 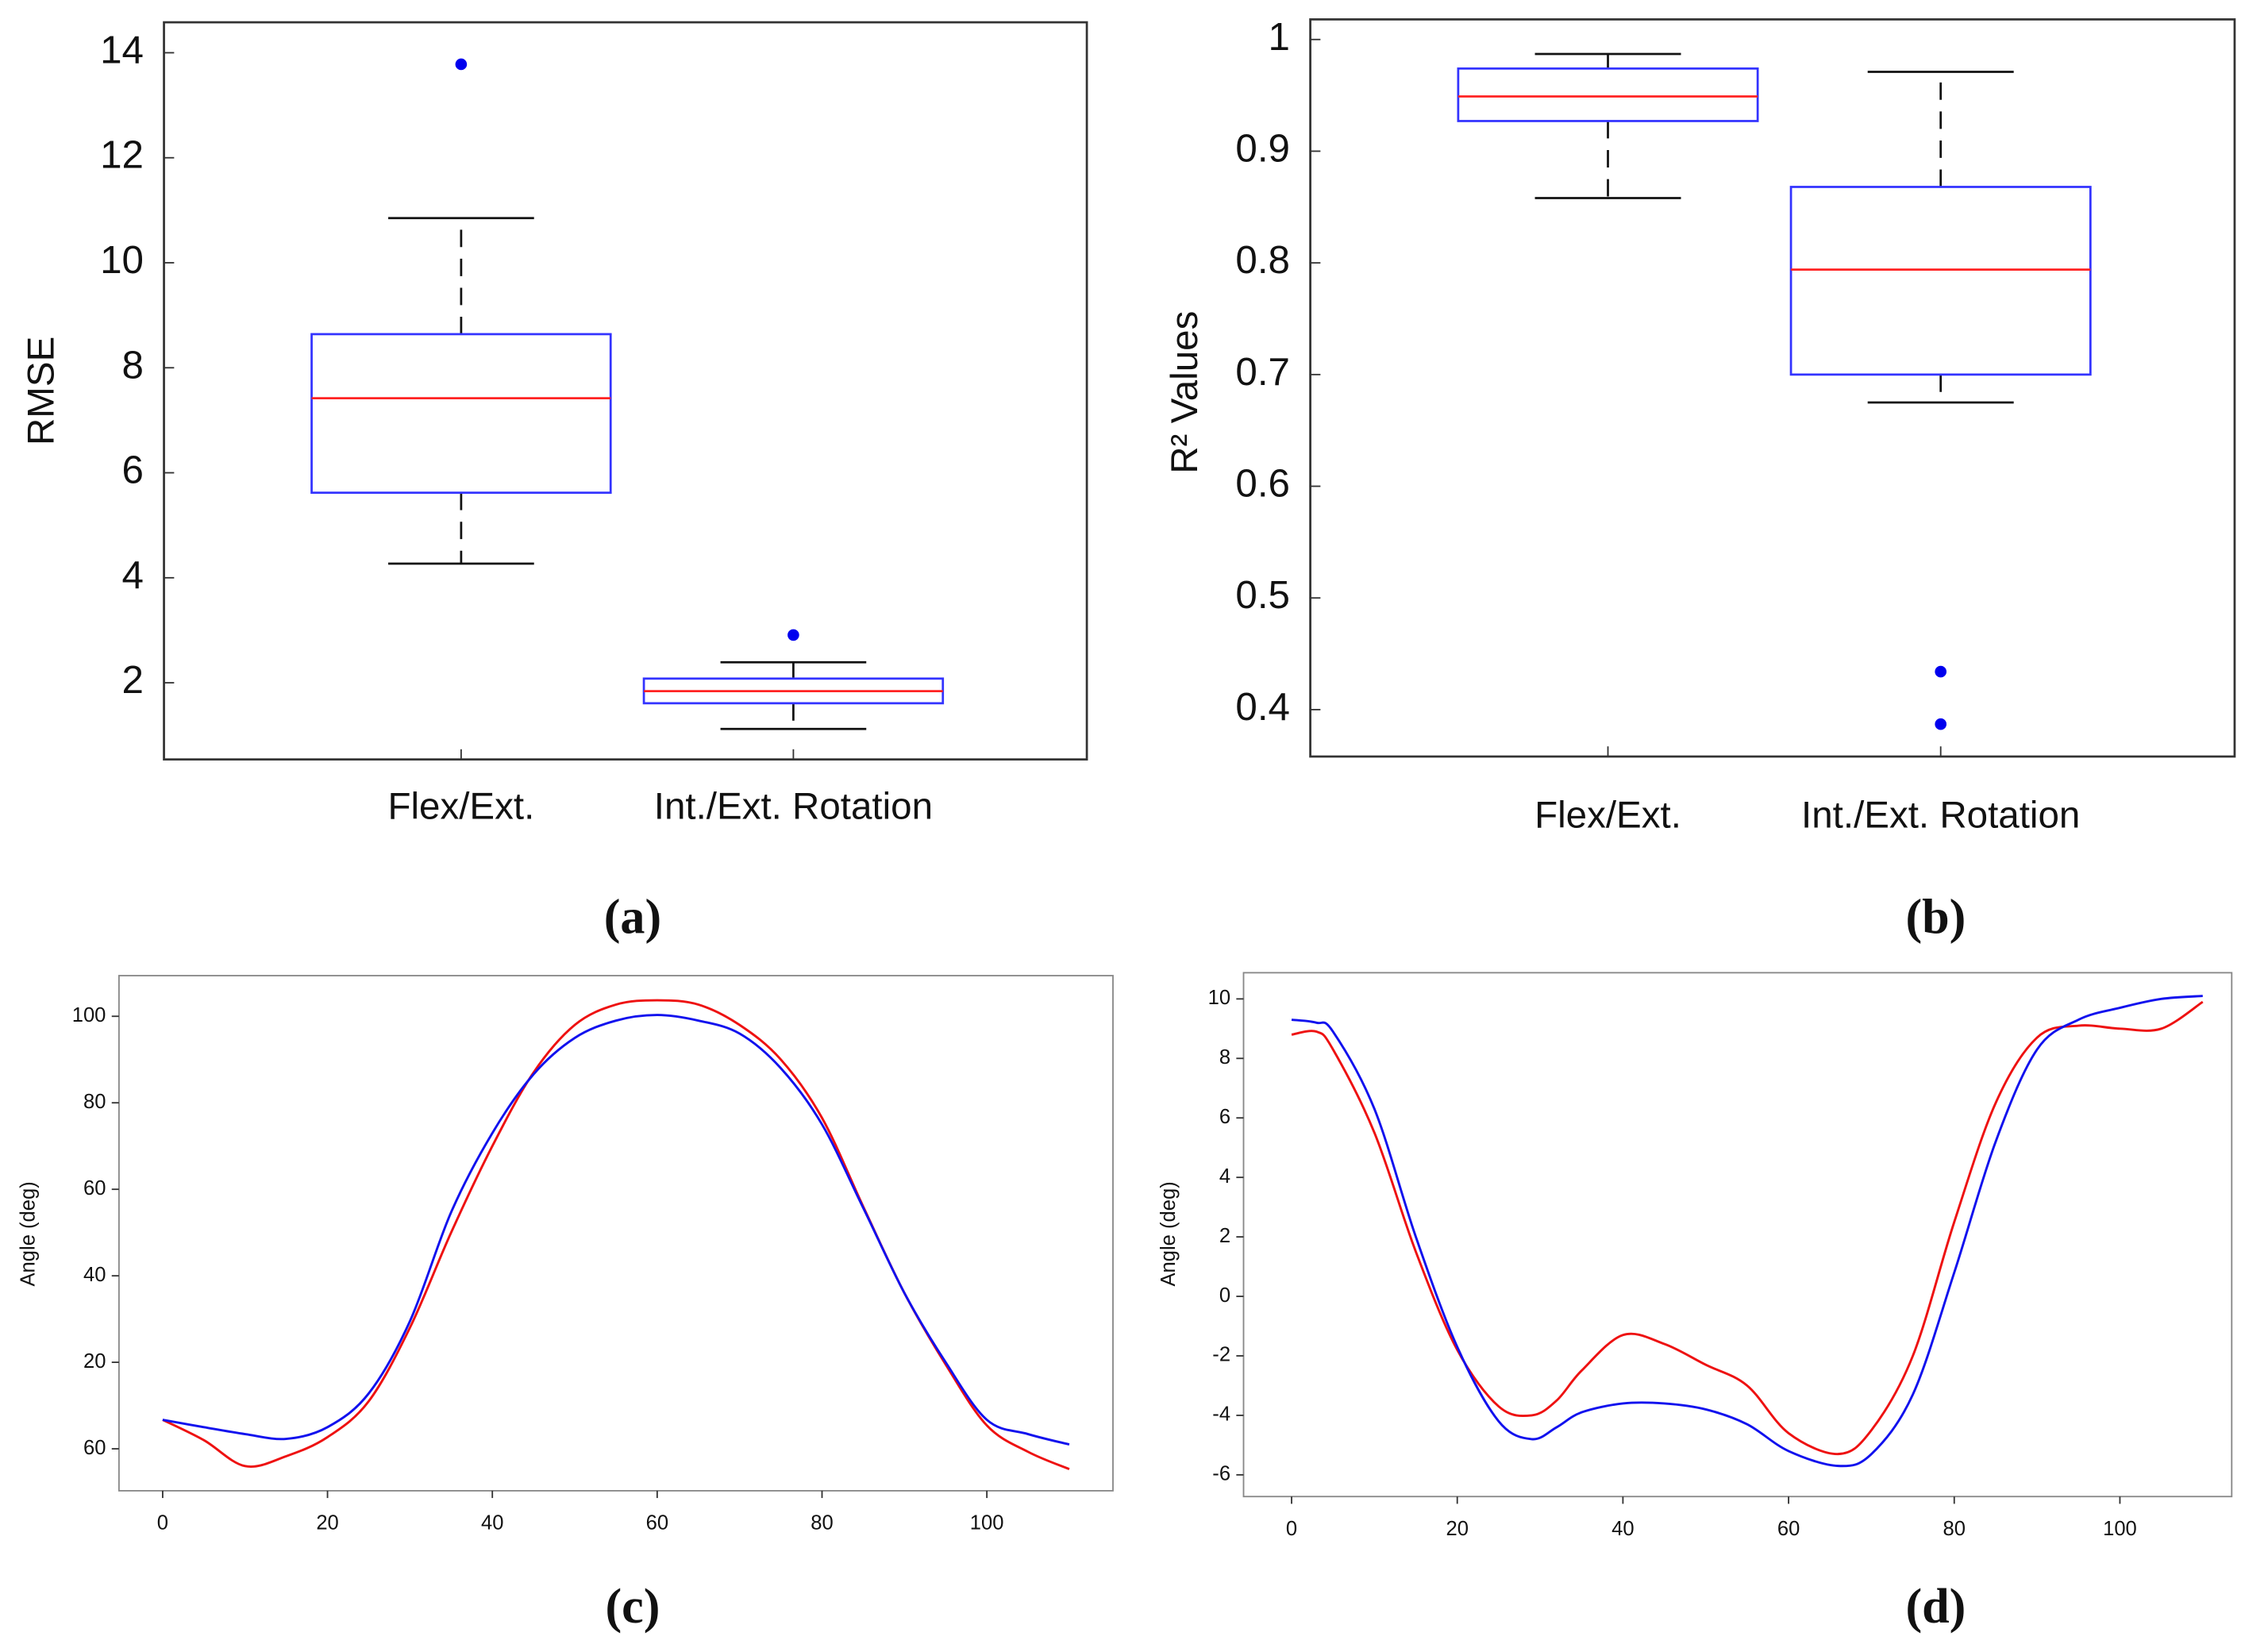 What do you see at coordinates (1262, 484) in the screenshot?
I see `y-tick-label: 0.6` at bounding box center [1262, 484].